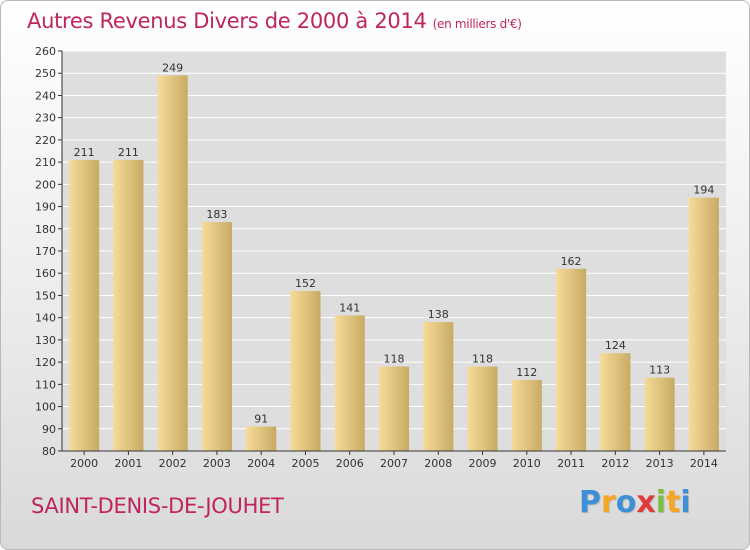 The width and height of the screenshot is (750, 550). What do you see at coordinates (438, 314) in the screenshot?
I see `bar-value-label: 138` at bounding box center [438, 314].